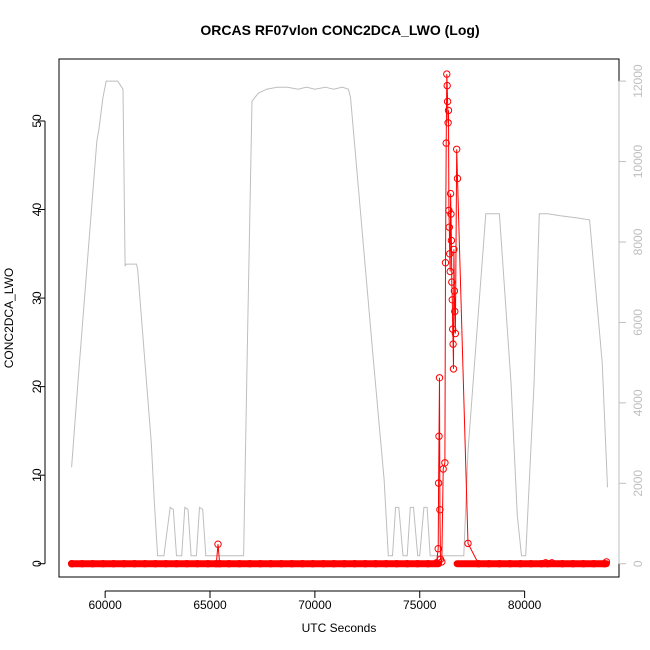  I want to click on y-tick-label: 10, so click(37, 475).